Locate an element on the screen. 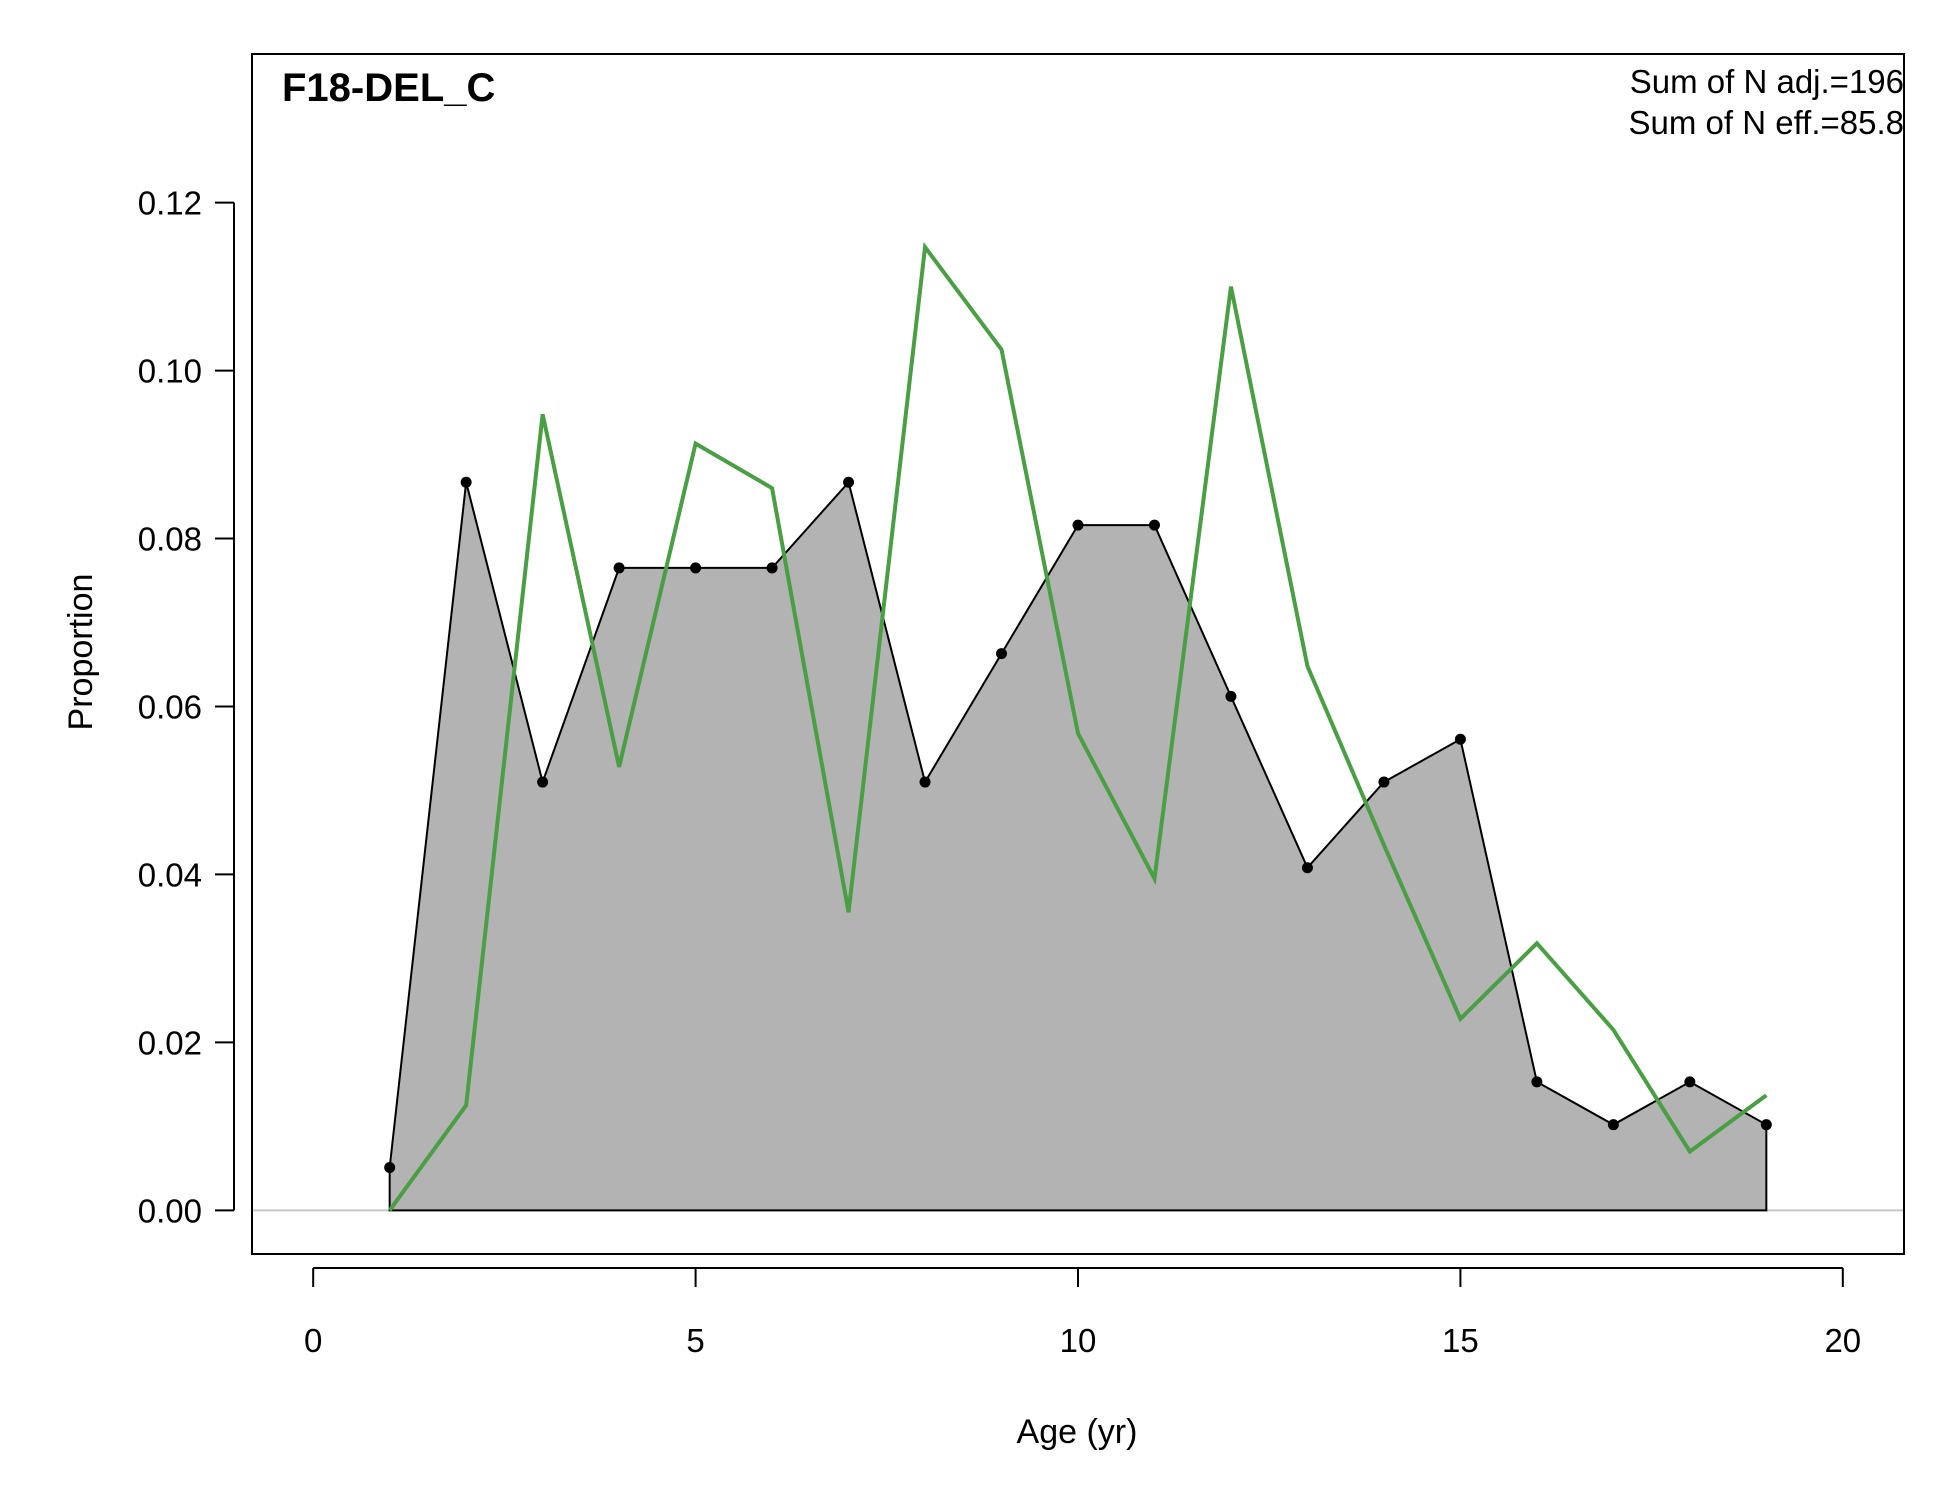 The image size is (1950, 1500). x-tick-label: 0 is located at coordinates (313, 1340).